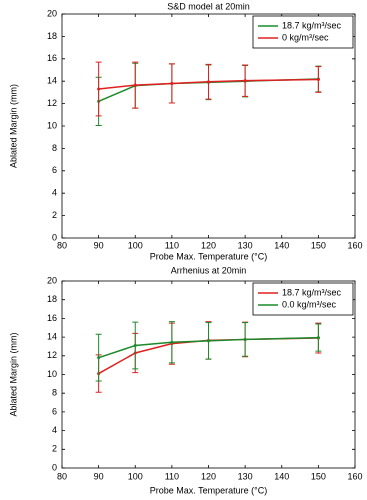 This screenshot has width=367, height=500. What do you see at coordinates (209, 270) in the screenshot?
I see `chart-title: Arrhenius at 20min` at bounding box center [209, 270].